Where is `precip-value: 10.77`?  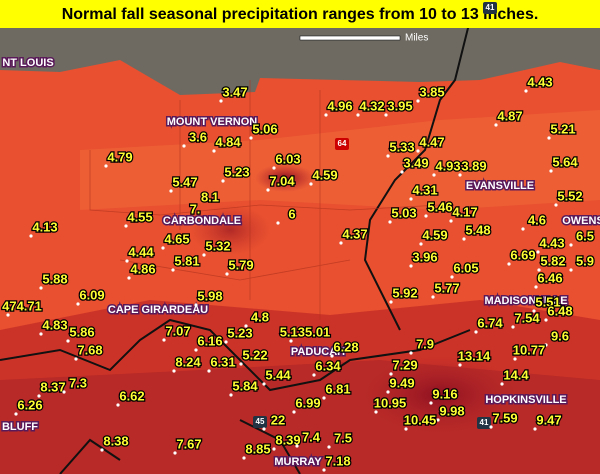 precip-value: 10.77 is located at coordinates (529, 349).